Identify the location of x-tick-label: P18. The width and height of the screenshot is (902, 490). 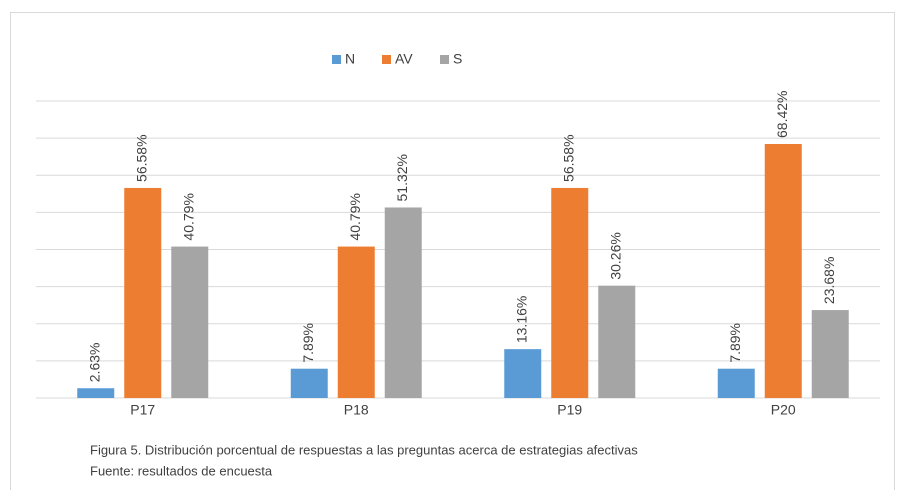
(356, 410).